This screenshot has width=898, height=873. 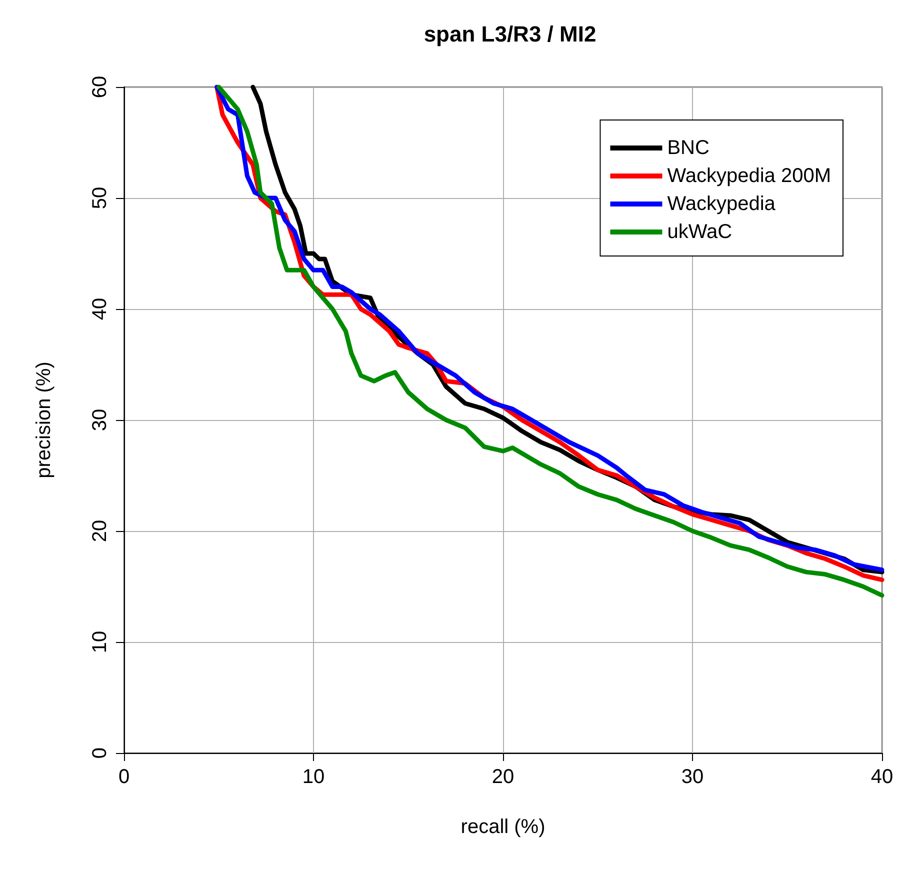 I want to click on y-axis-title: precision (%), so click(x=44, y=420).